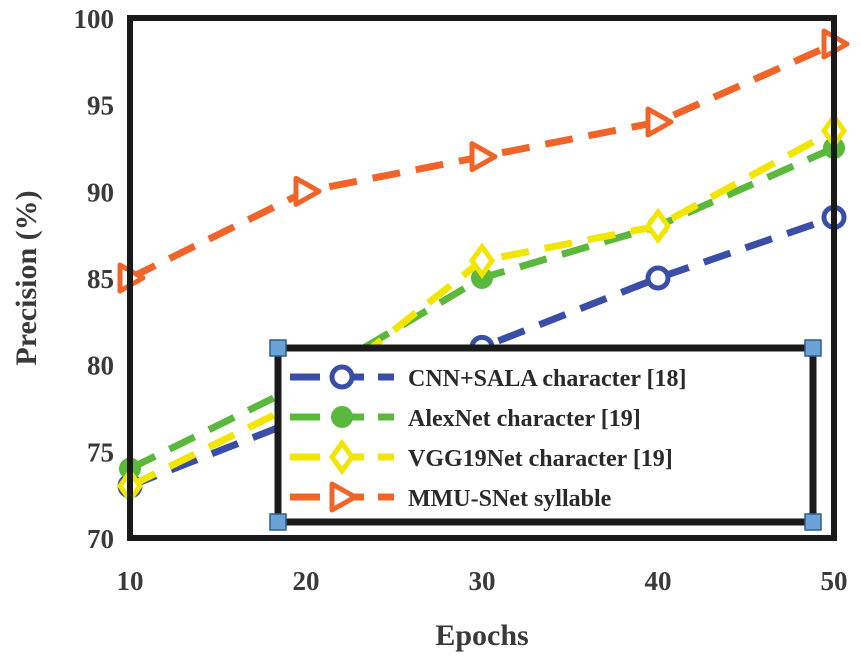 The height and width of the screenshot is (660, 861). What do you see at coordinates (100, 452) in the screenshot?
I see `y-tick-75: 75` at bounding box center [100, 452].